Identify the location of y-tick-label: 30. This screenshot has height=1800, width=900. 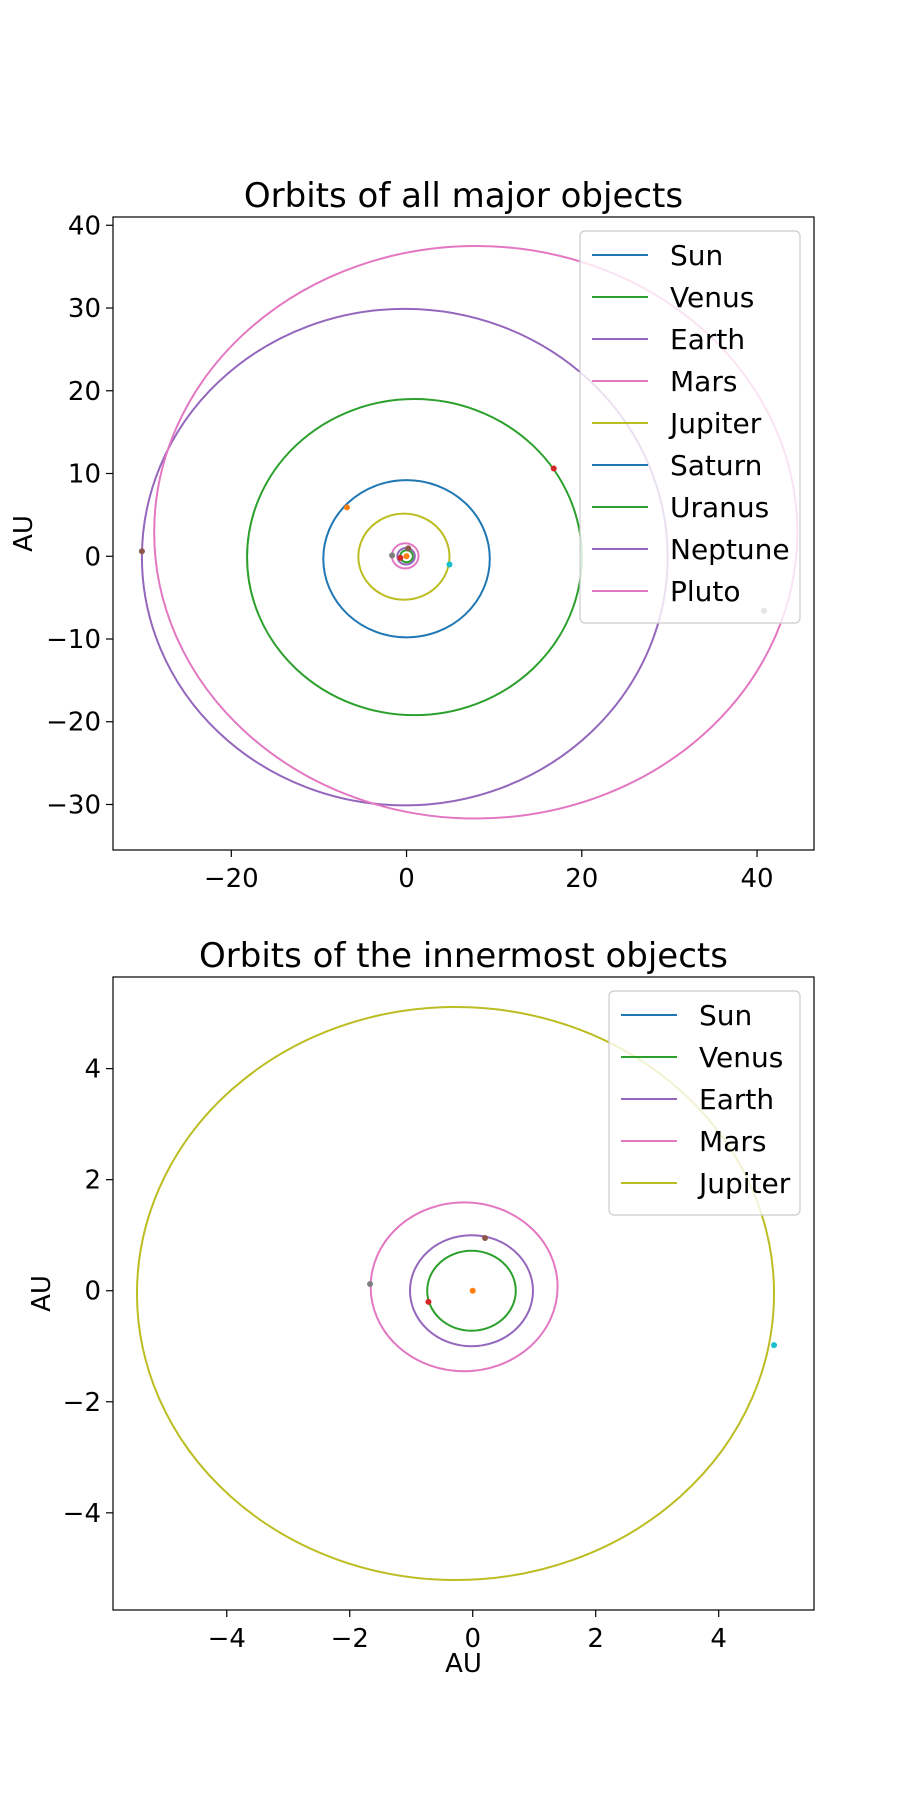
(84, 309).